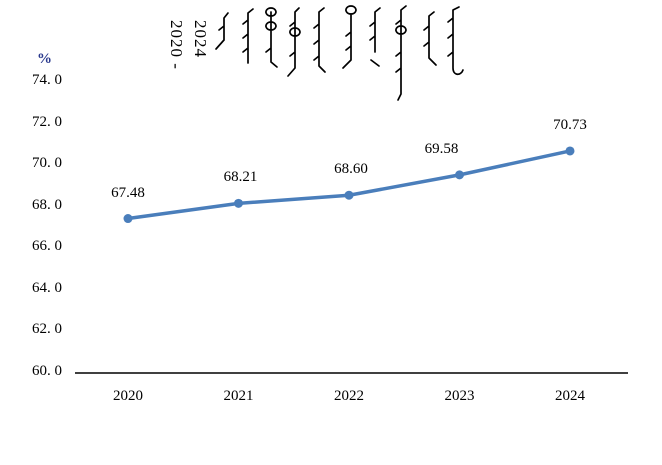 This screenshot has height=465, width=662. I want to click on data-point-label: 68.60, so click(351, 169).